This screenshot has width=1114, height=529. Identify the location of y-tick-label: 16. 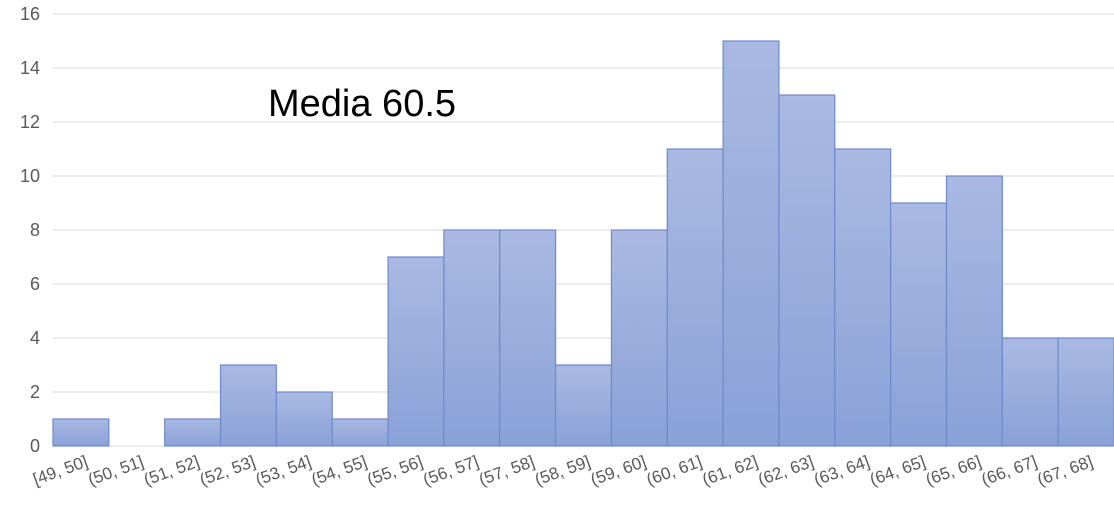
(30, 14).